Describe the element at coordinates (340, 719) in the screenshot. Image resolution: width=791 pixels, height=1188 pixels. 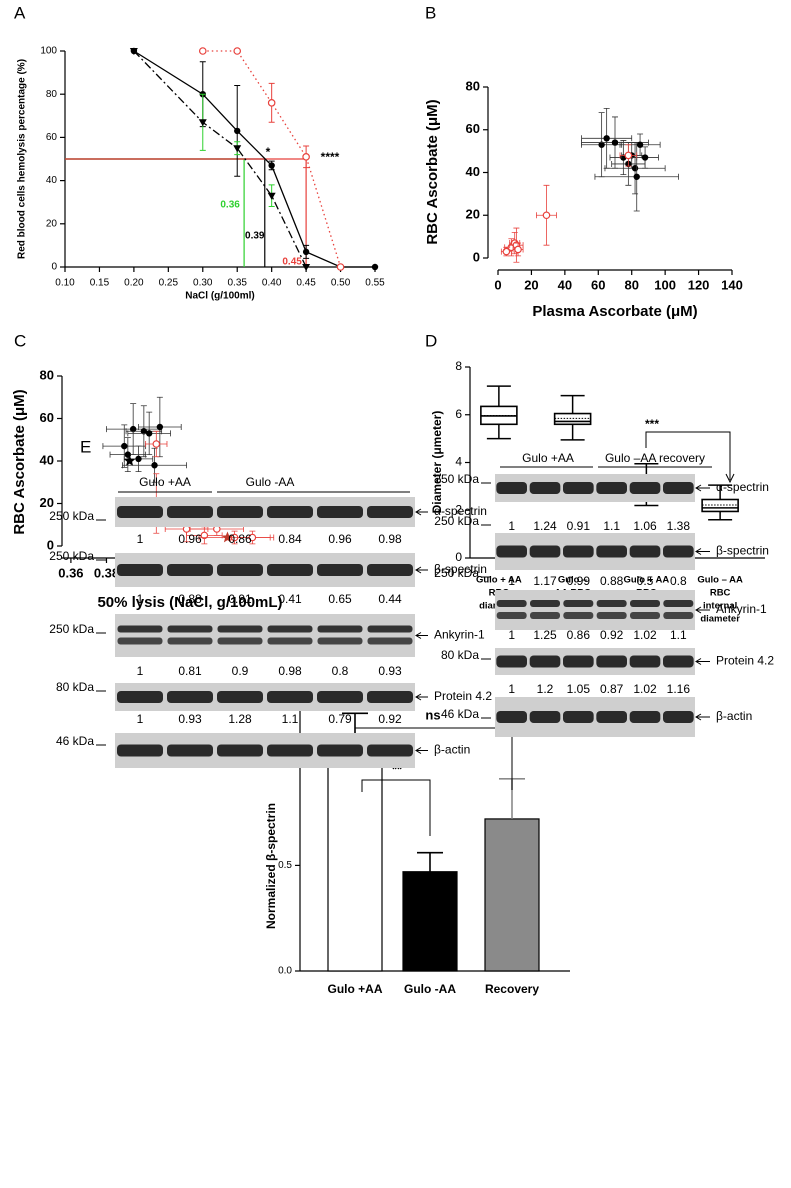
I see `band-ratio: 0.79` at that location.